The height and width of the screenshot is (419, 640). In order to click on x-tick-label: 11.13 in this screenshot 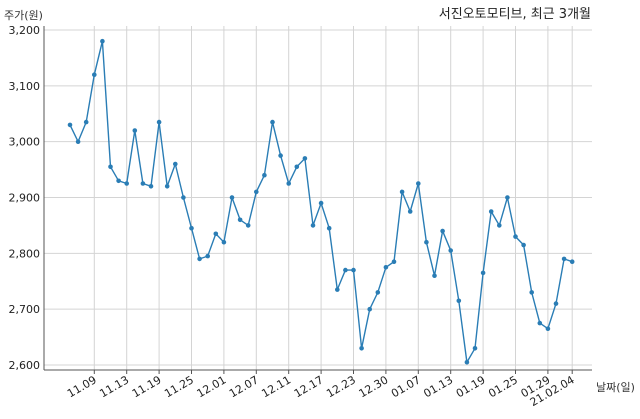, I will do `click(114, 386)`.